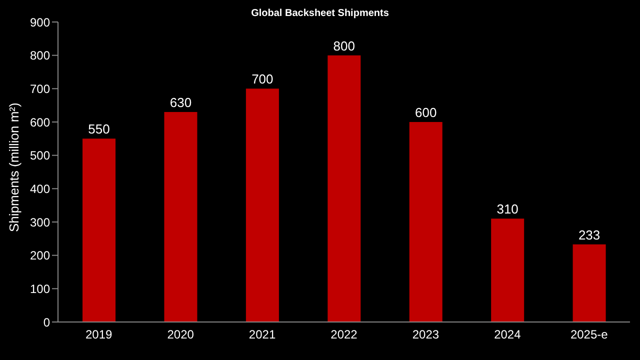  Describe the element at coordinates (40, 55) in the screenshot. I see `y-tick-label: 800` at that location.